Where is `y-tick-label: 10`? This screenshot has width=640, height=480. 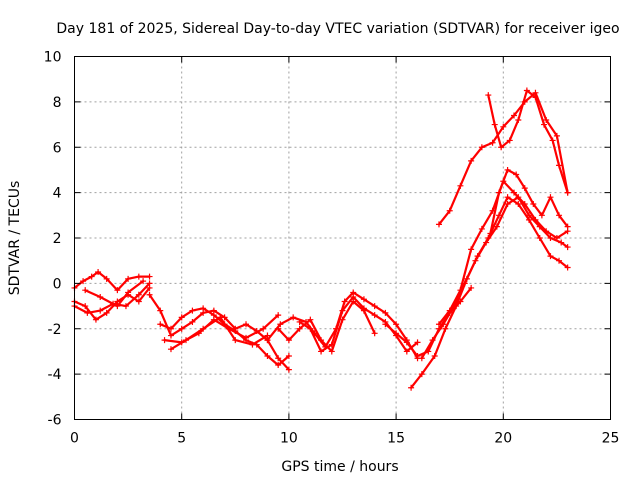 y-tick-label: 10 is located at coordinates (53, 58).